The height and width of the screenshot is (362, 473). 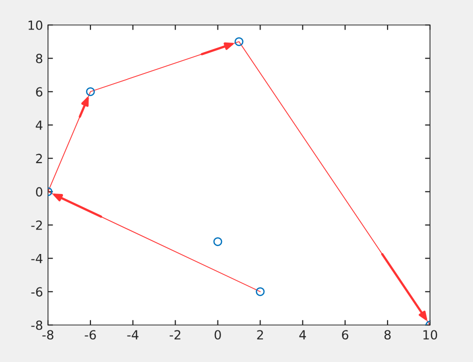 What do you see at coordinates (36, 225) in the screenshot?
I see `y-tick-label: -2` at bounding box center [36, 225].